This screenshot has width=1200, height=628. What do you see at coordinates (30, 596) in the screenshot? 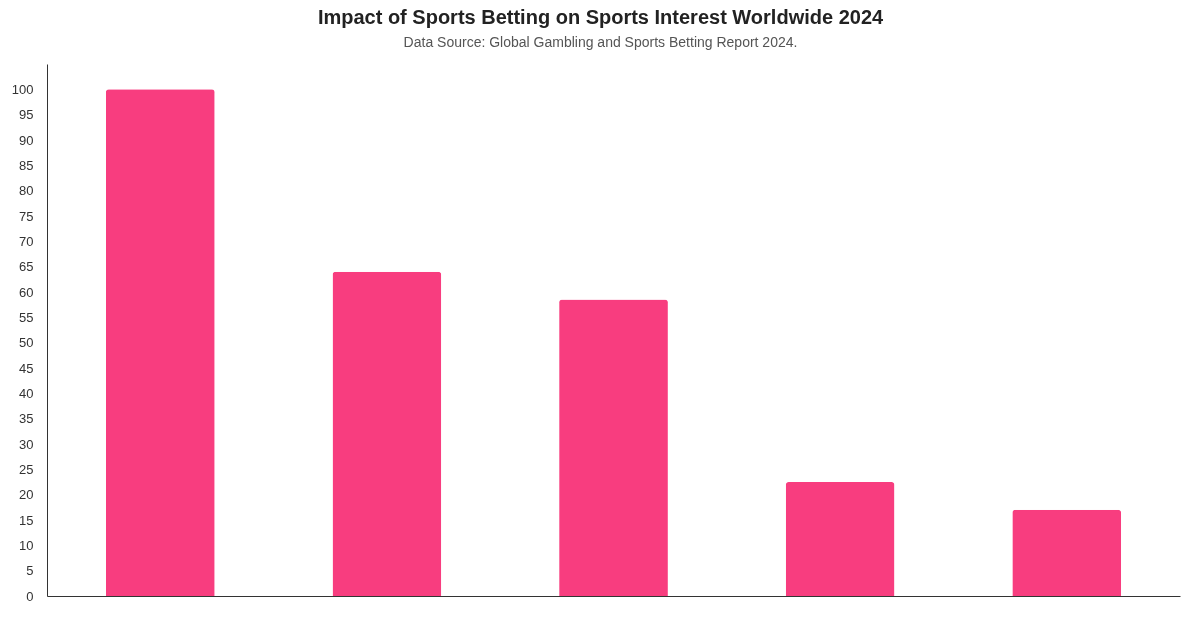
I see `y-tick-label: 0` at bounding box center [30, 596].